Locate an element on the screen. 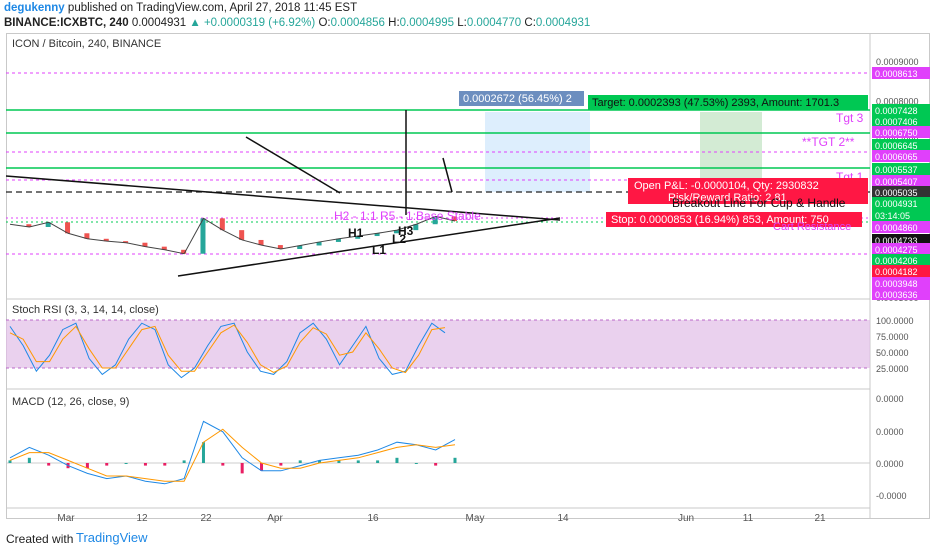 This screenshot has height=550, width=932. stoch-axis-tick: 25.0000 is located at coordinates (892, 369).